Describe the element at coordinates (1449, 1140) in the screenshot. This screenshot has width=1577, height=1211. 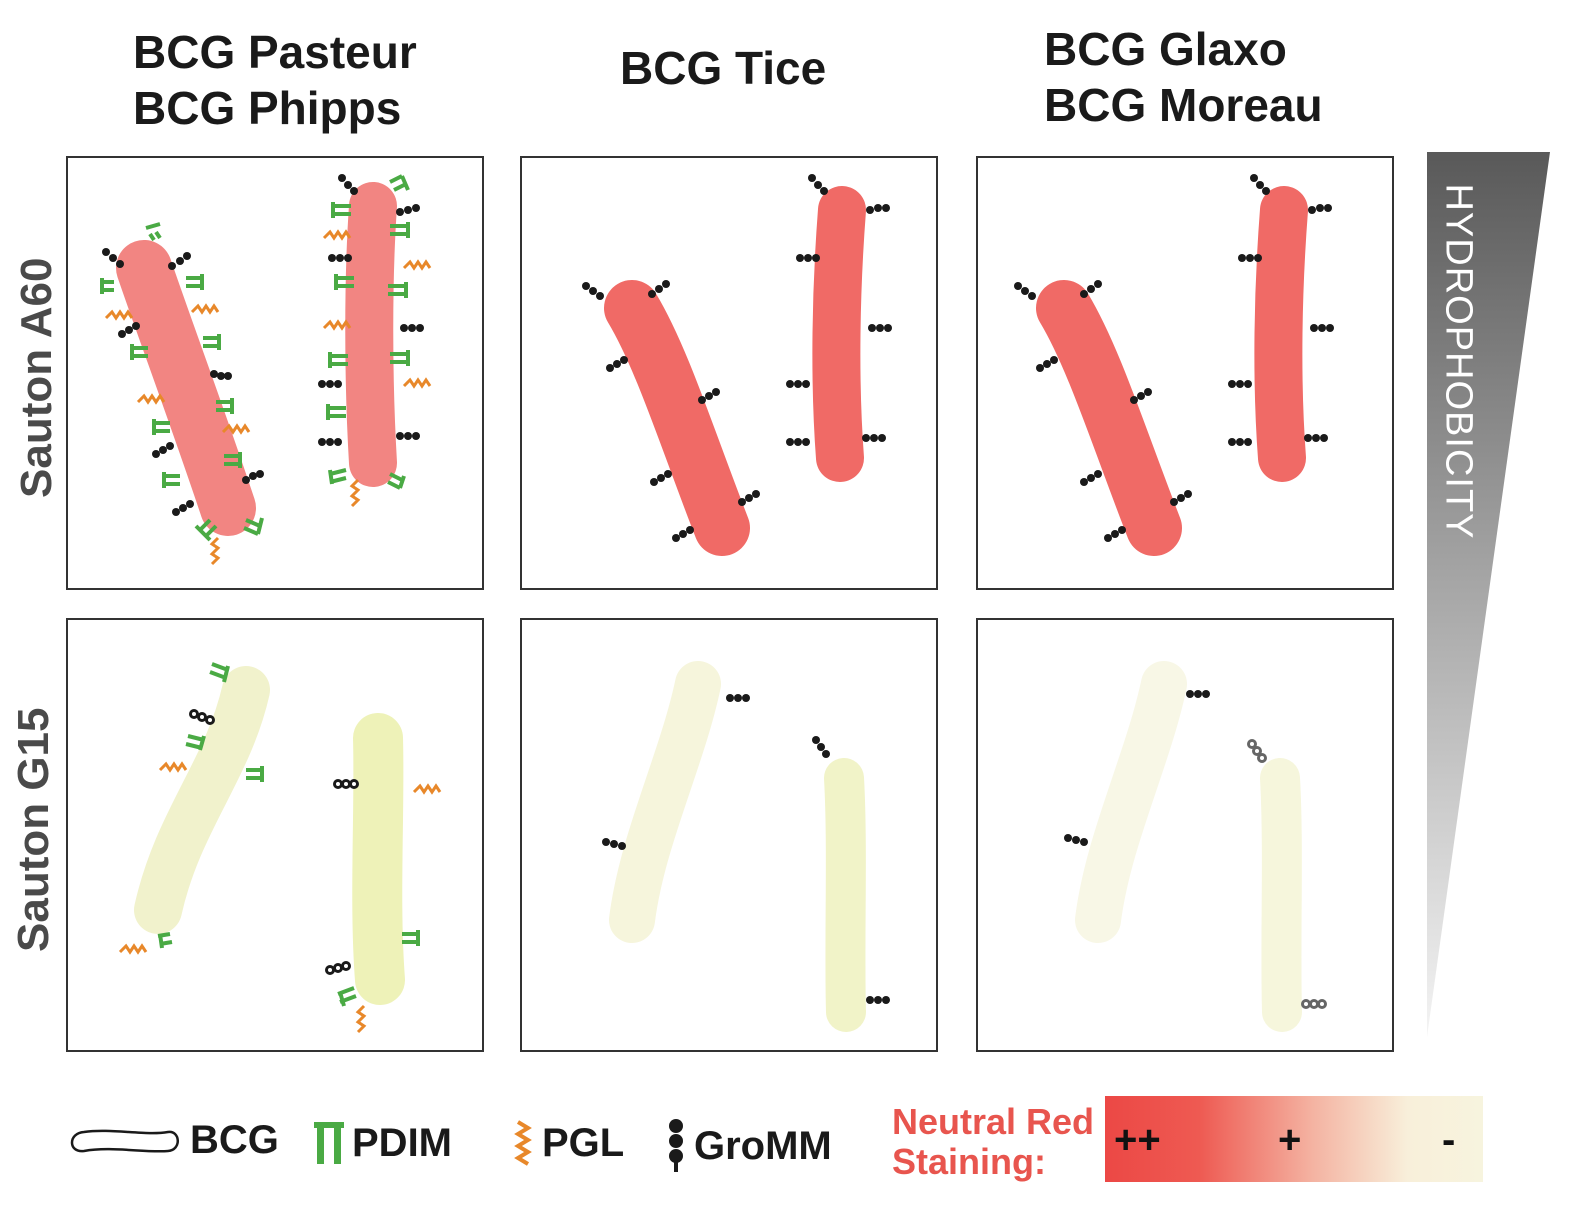
I see `staining-level-low: -` at that location.